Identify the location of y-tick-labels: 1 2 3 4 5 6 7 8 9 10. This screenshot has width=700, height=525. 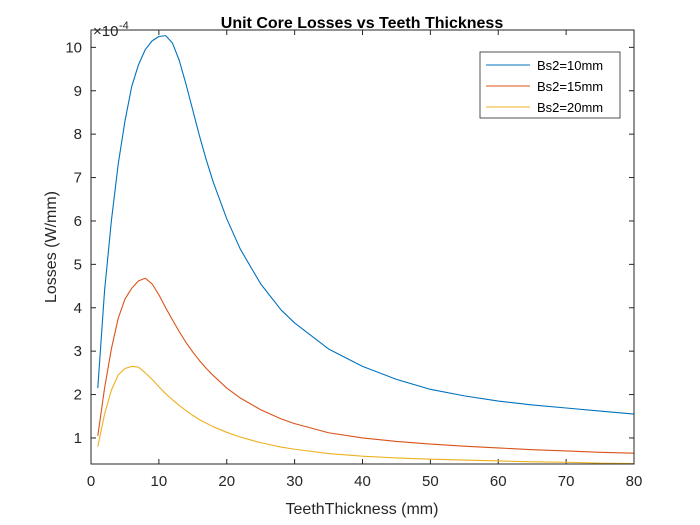
(73, 243).